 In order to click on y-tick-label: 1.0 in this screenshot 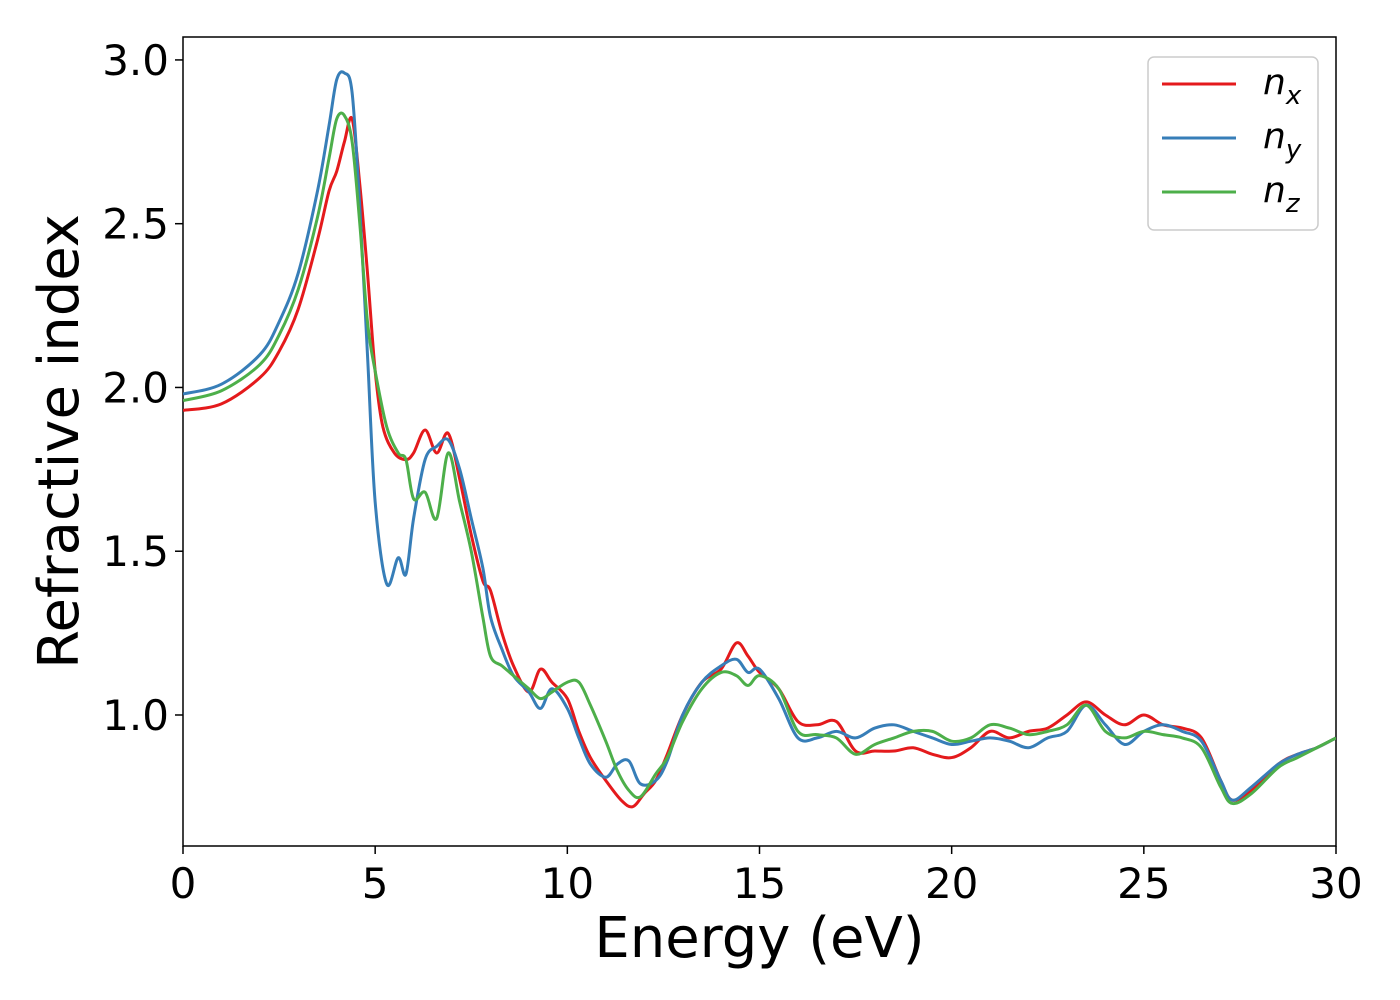, I will do `click(135, 715)`.